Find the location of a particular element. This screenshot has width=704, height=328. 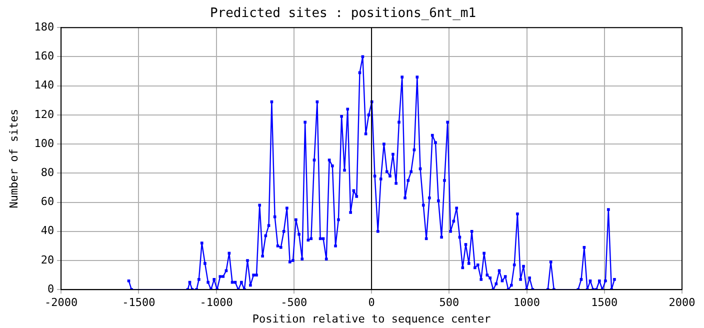

x-tick-label: 1500 is located at coordinates (604, 303).